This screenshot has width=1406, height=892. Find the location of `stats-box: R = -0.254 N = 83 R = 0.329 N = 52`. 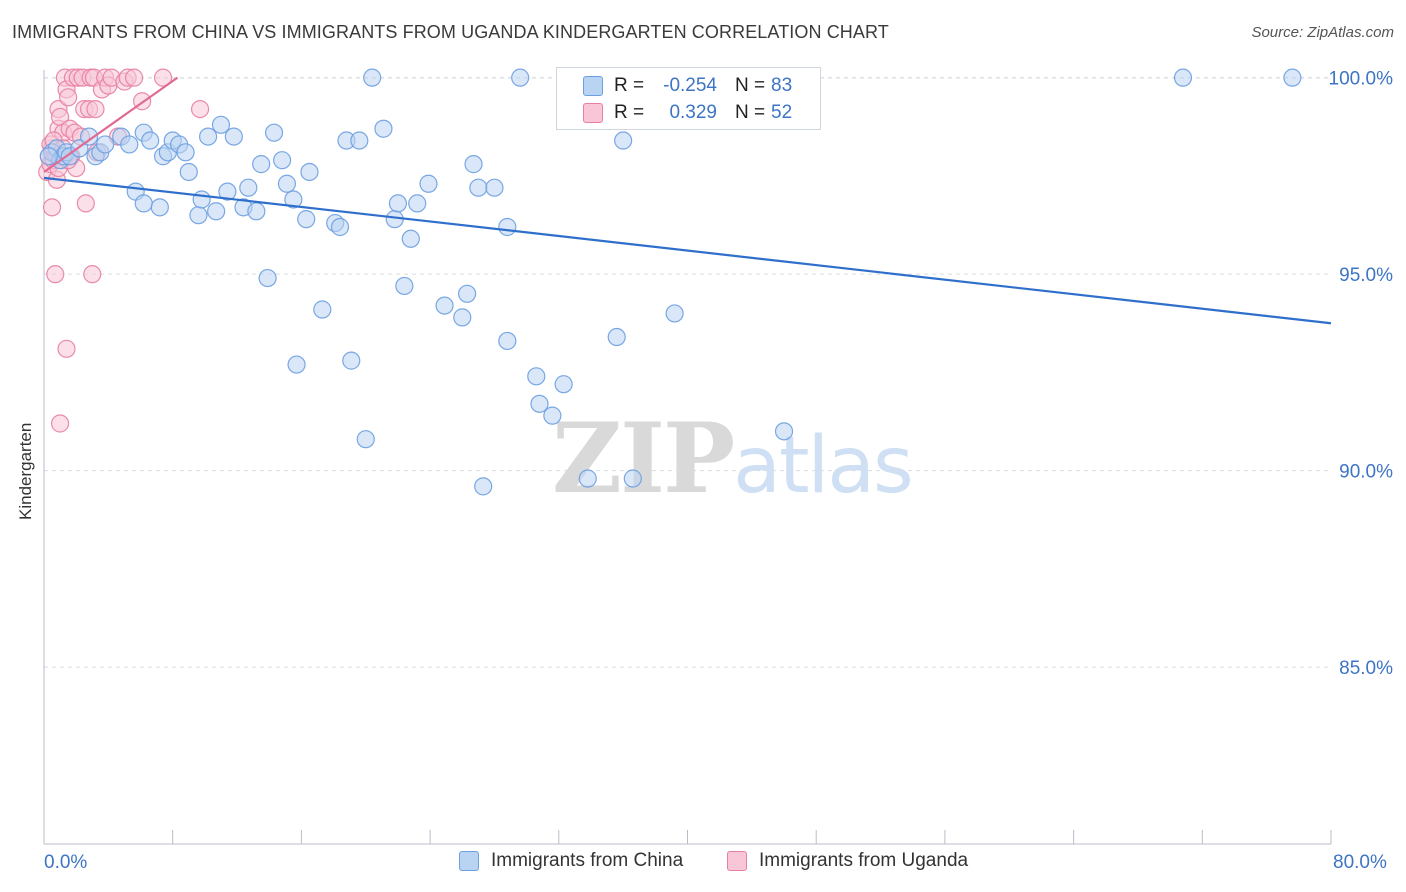

stats-box: R = -0.254 N = 83 R = 0.329 N = 52 is located at coordinates (688, 98).